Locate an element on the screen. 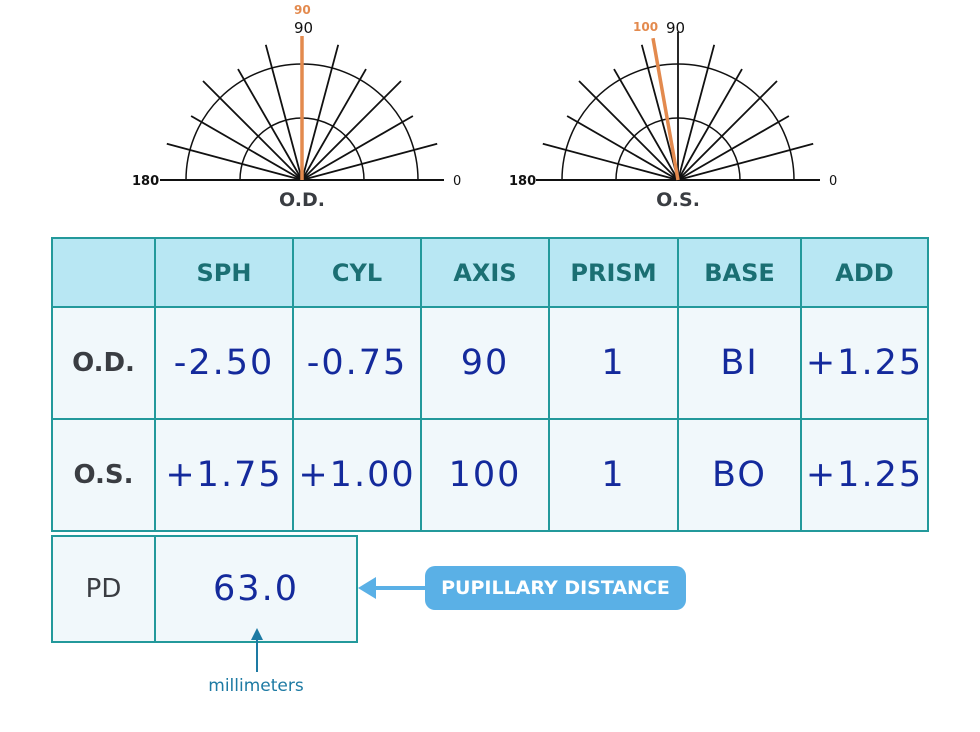 The height and width of the screenshot is (732, 980). os-axis-dial: 180 0 100 90 O.S. is located at coordinates (685, 110).